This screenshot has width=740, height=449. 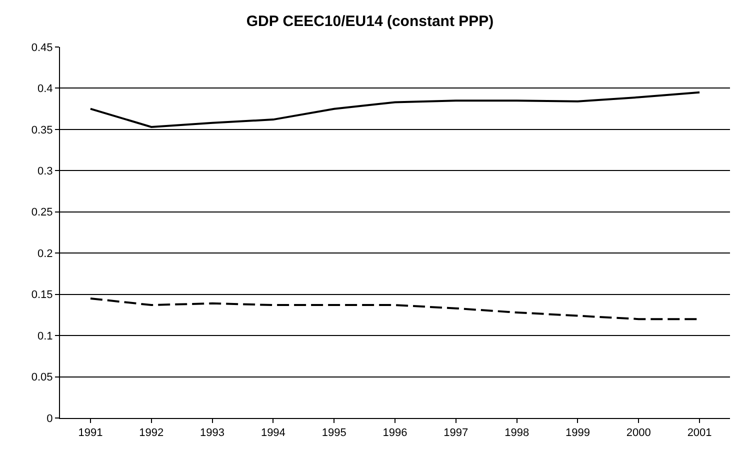 I want to click on y-tick-label: 0.25, so click(x=42, y=212).